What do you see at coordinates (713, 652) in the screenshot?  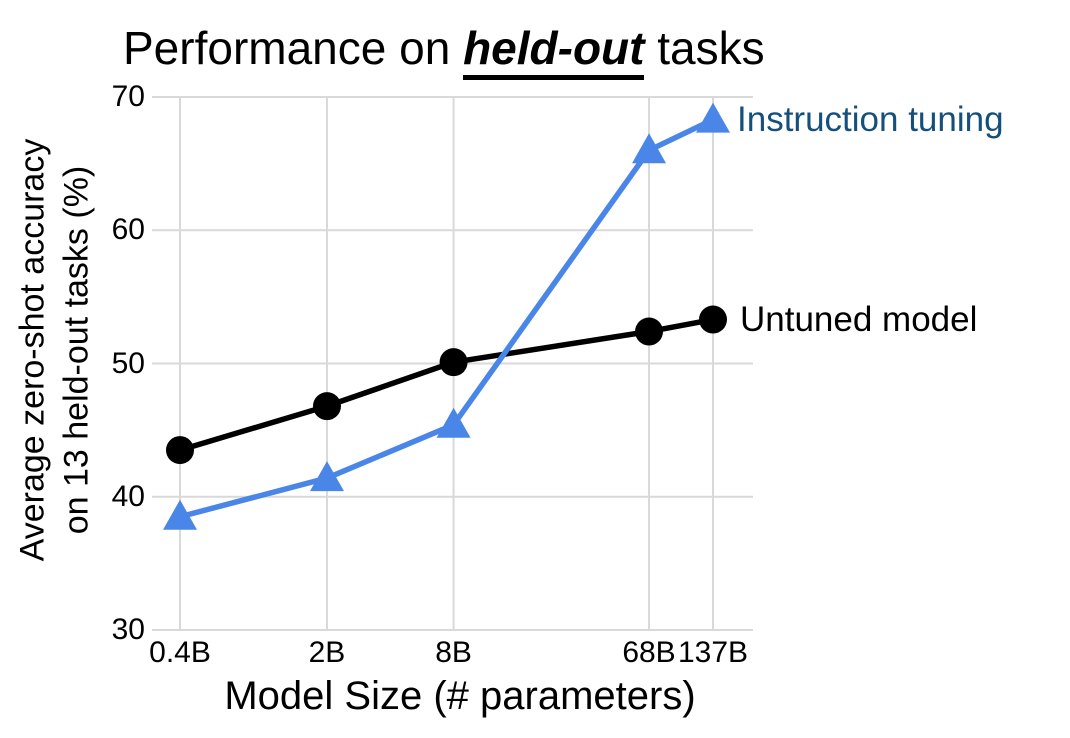 I see `x-tick-label: 137B` at bounding box center [713, 652].